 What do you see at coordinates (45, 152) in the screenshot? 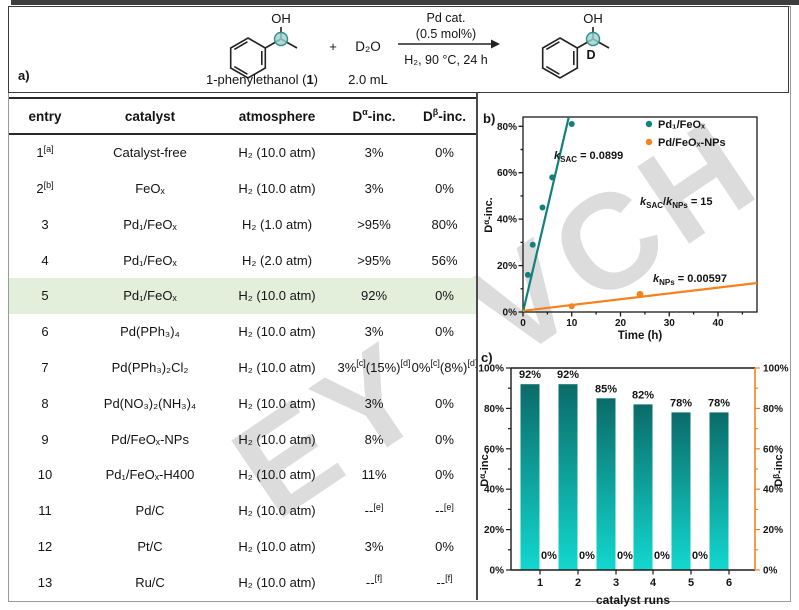
I see `entry-cell: 1 [a]` at bounding box center [45, 152].